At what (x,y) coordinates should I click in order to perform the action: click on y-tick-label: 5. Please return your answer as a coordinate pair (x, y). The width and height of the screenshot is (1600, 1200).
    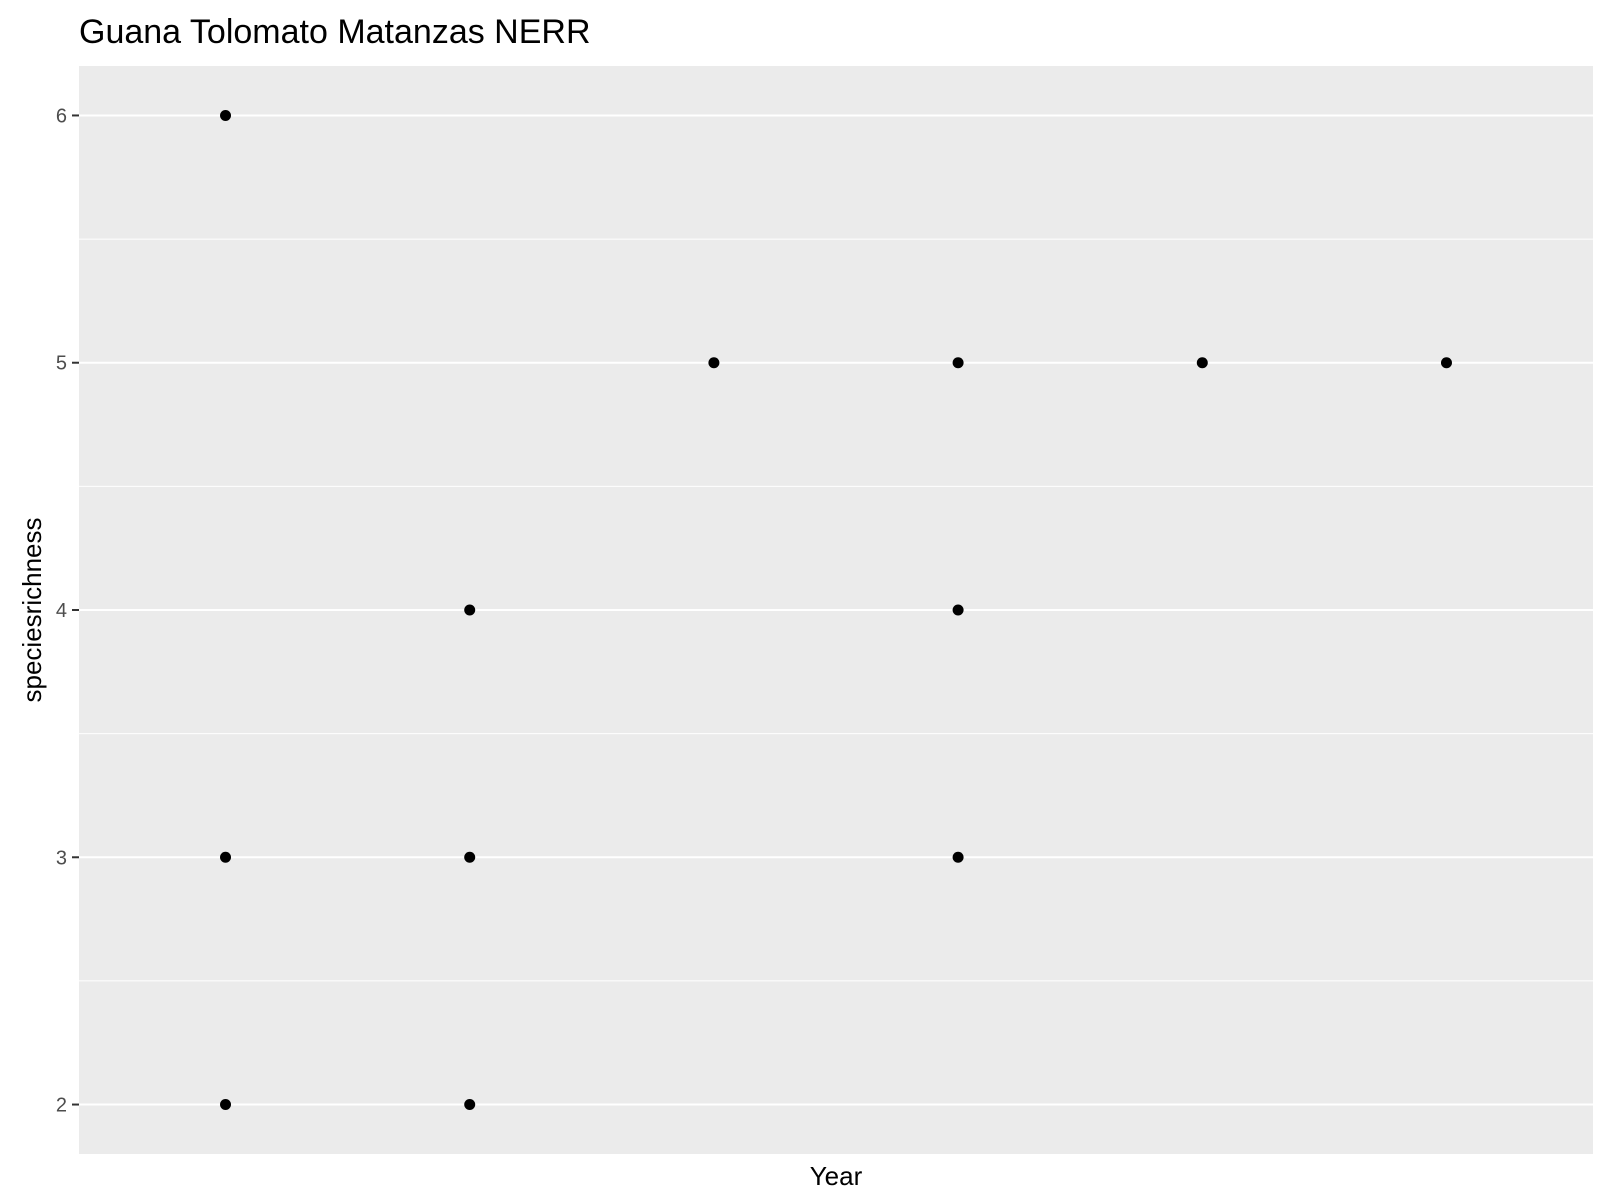
    Looking at the image, I should click on (61, 364).